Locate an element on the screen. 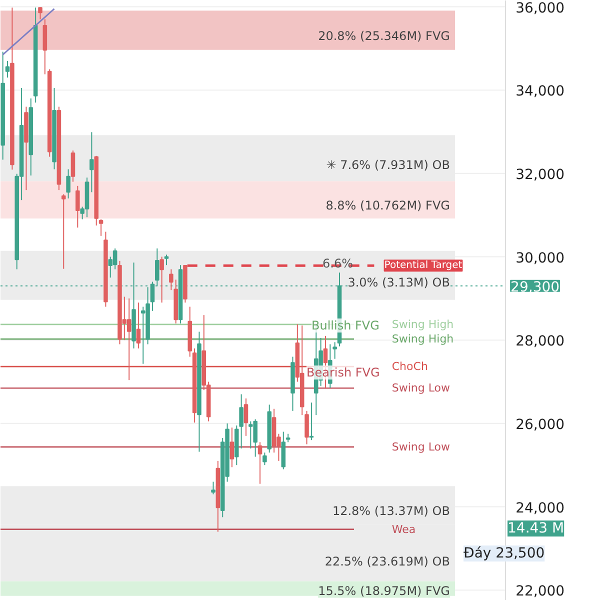 Image resolution: width=600 pixels, height=600 pixels. annotation: 6.6% is located at coordinates (337, 263).